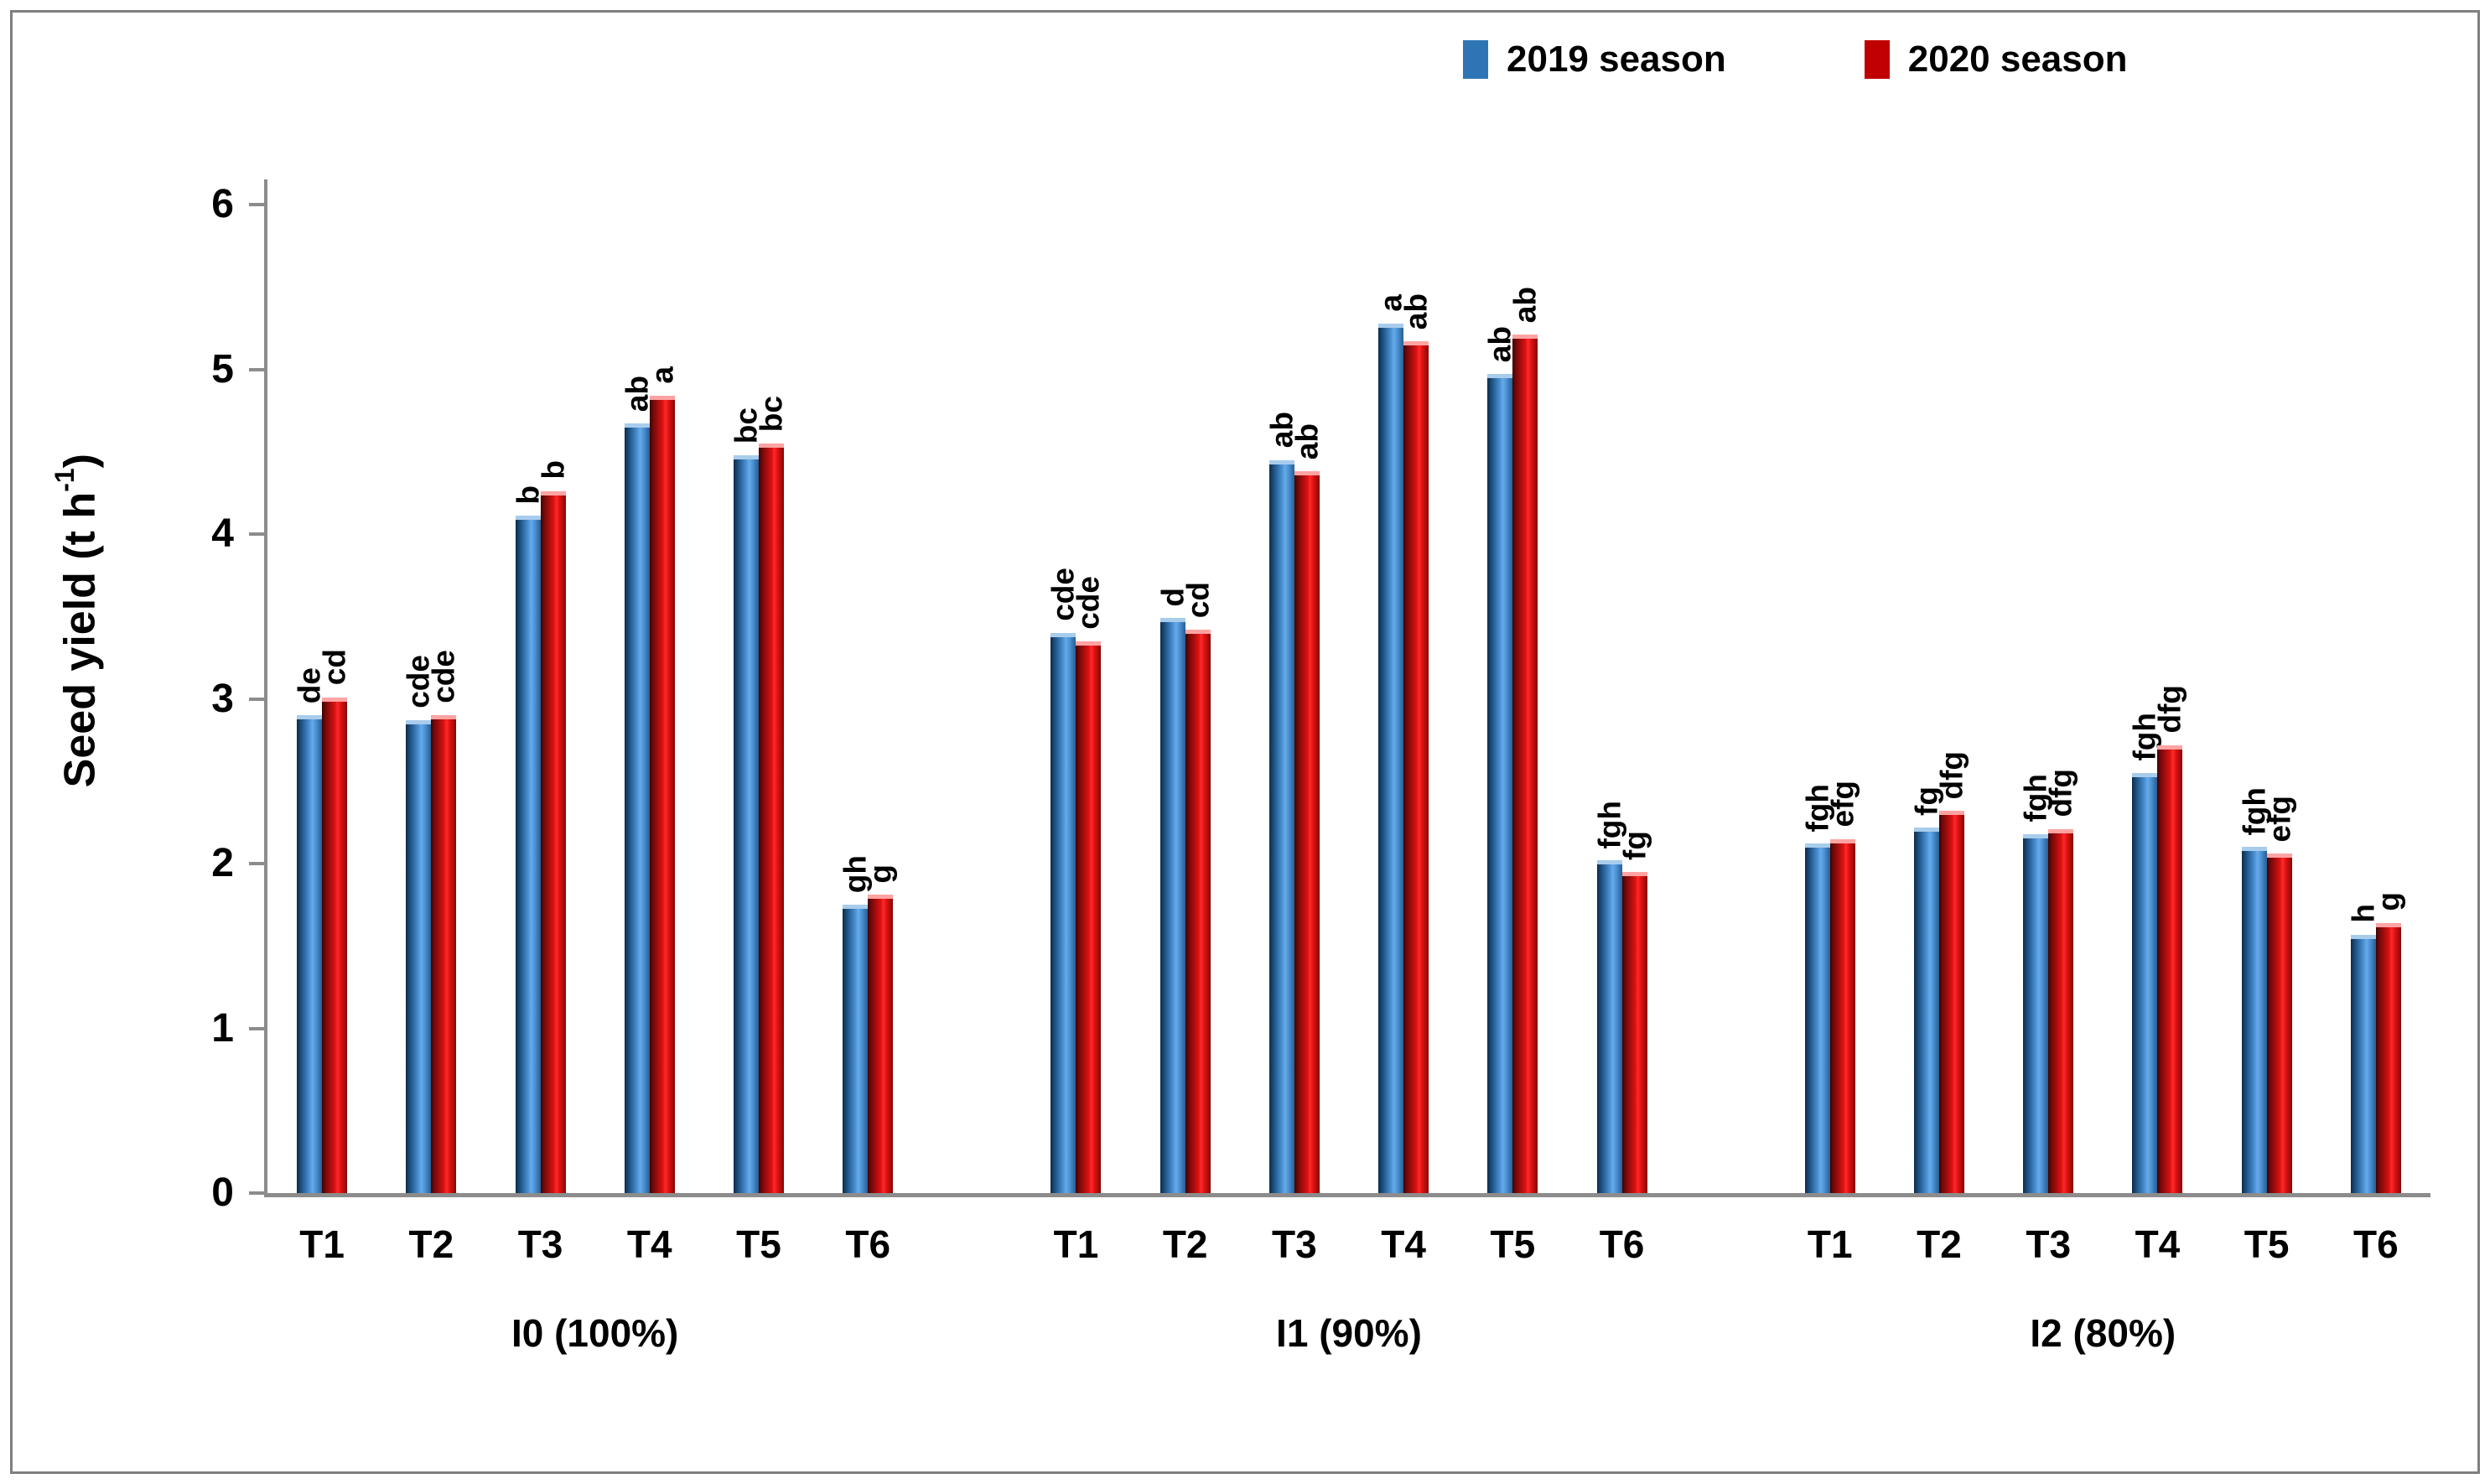 This screenshot has height=1484, width=2490. What do you see at coordinates (2388, 901) in the screenshot?
I see `significance-letter: g` at bounding box center [2388, 901].